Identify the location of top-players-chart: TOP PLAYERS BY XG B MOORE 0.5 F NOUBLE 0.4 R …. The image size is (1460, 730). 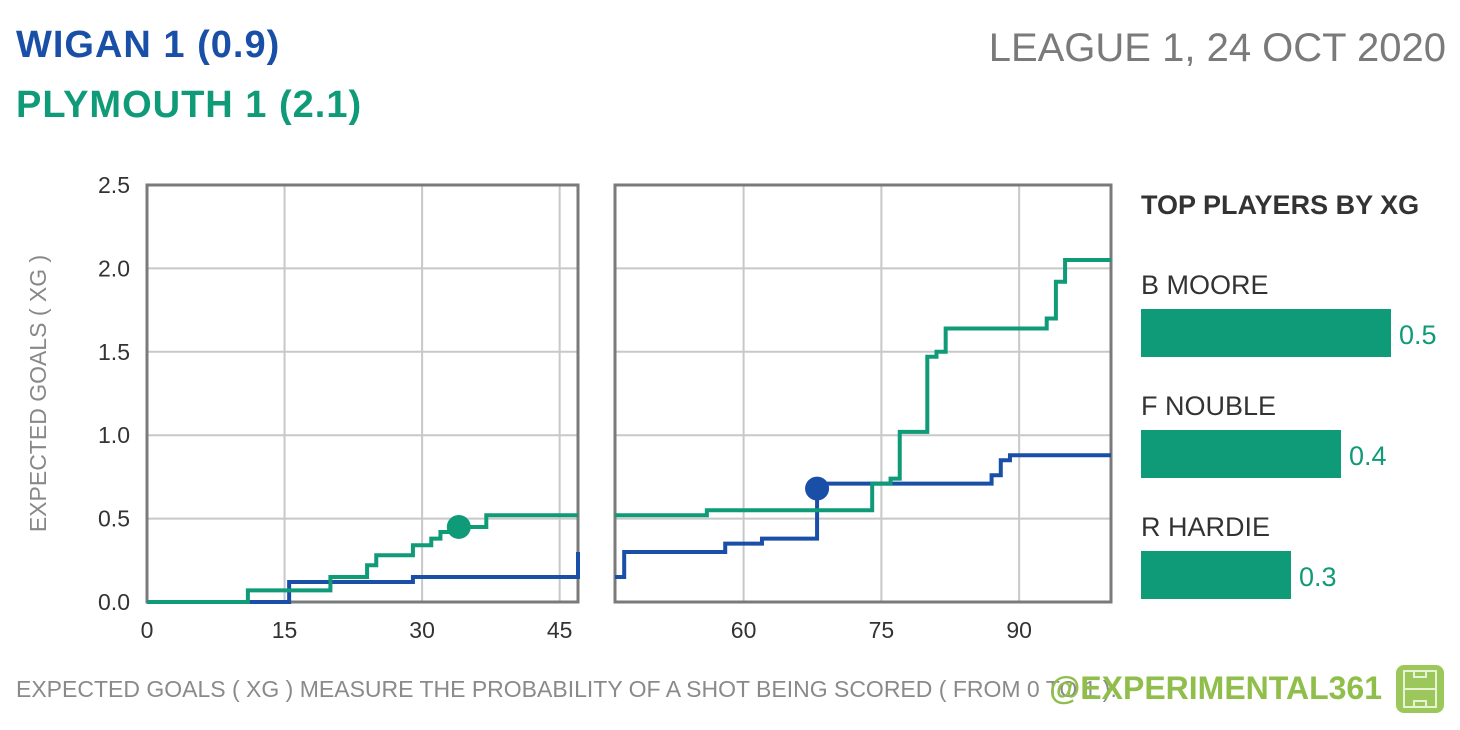
(1289, 394).